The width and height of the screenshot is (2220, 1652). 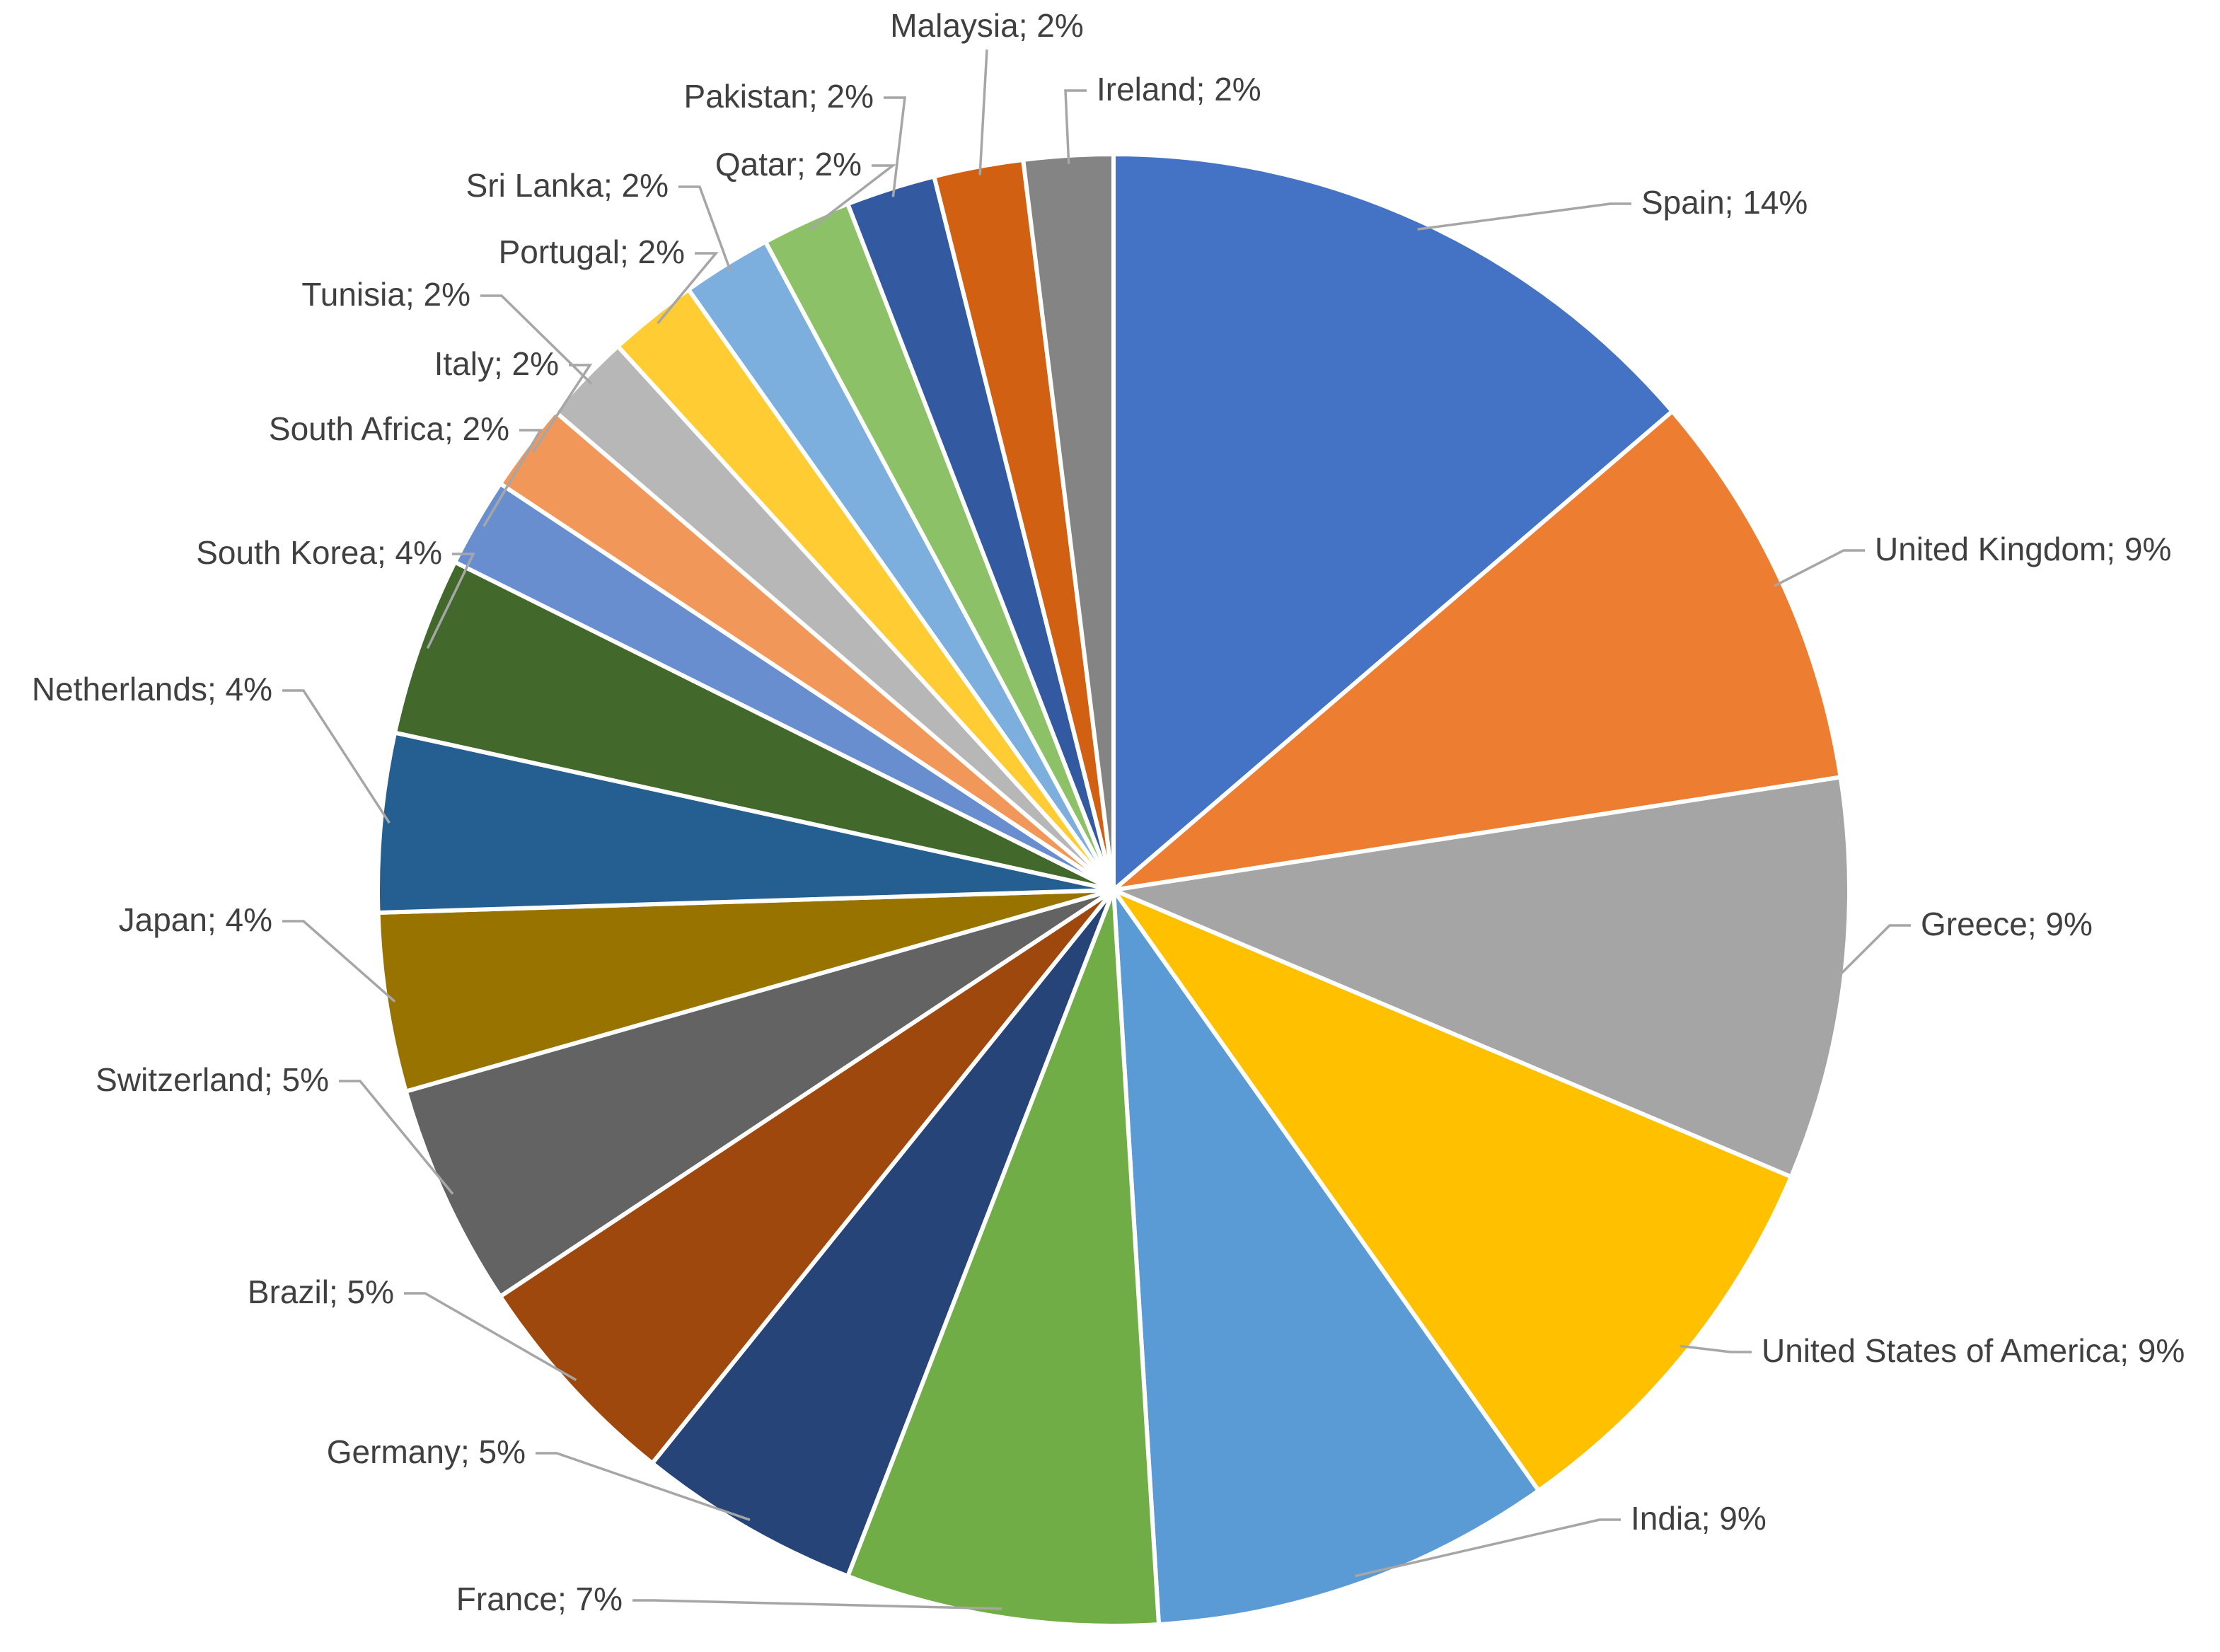 What do you see at coordinates (705, 229) in the screenshot?
I see `leader-line-sri-lanka` at bounding box center [705, 229].